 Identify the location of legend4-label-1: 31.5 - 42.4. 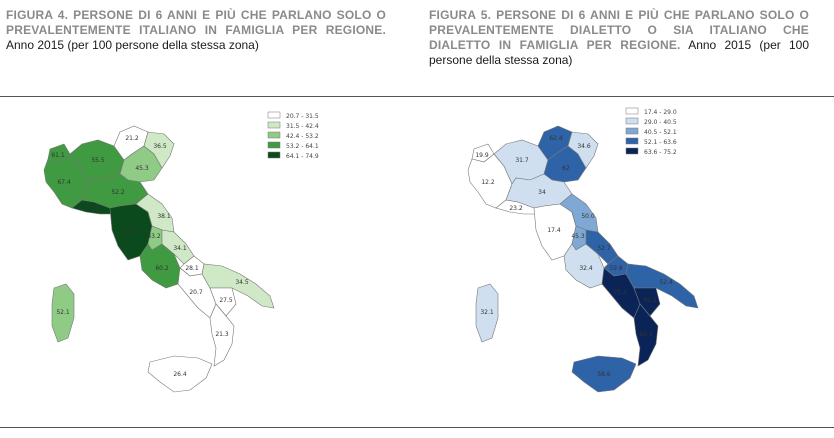
(302, 126).